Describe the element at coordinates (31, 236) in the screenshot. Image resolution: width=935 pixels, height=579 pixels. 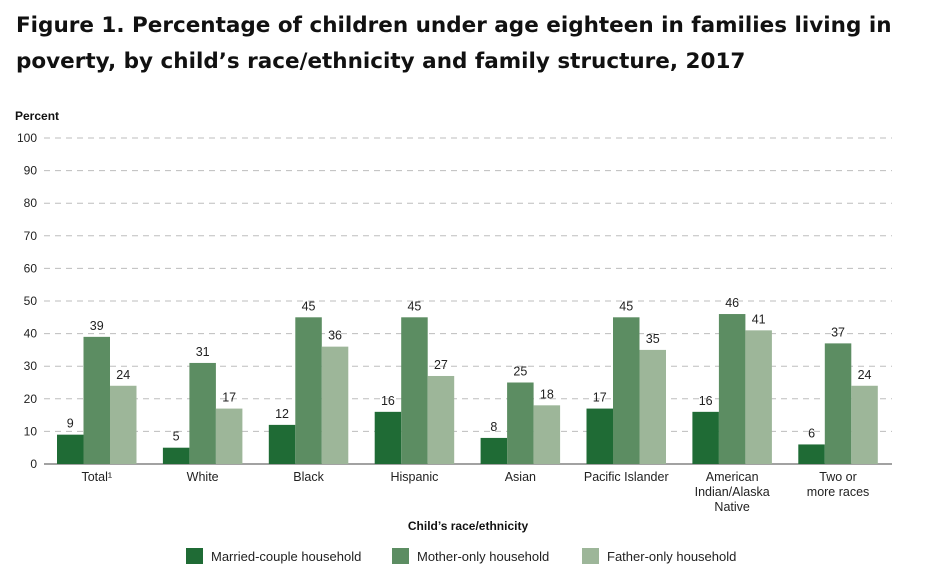
I see `y-tick-label-70: 70` at that location.